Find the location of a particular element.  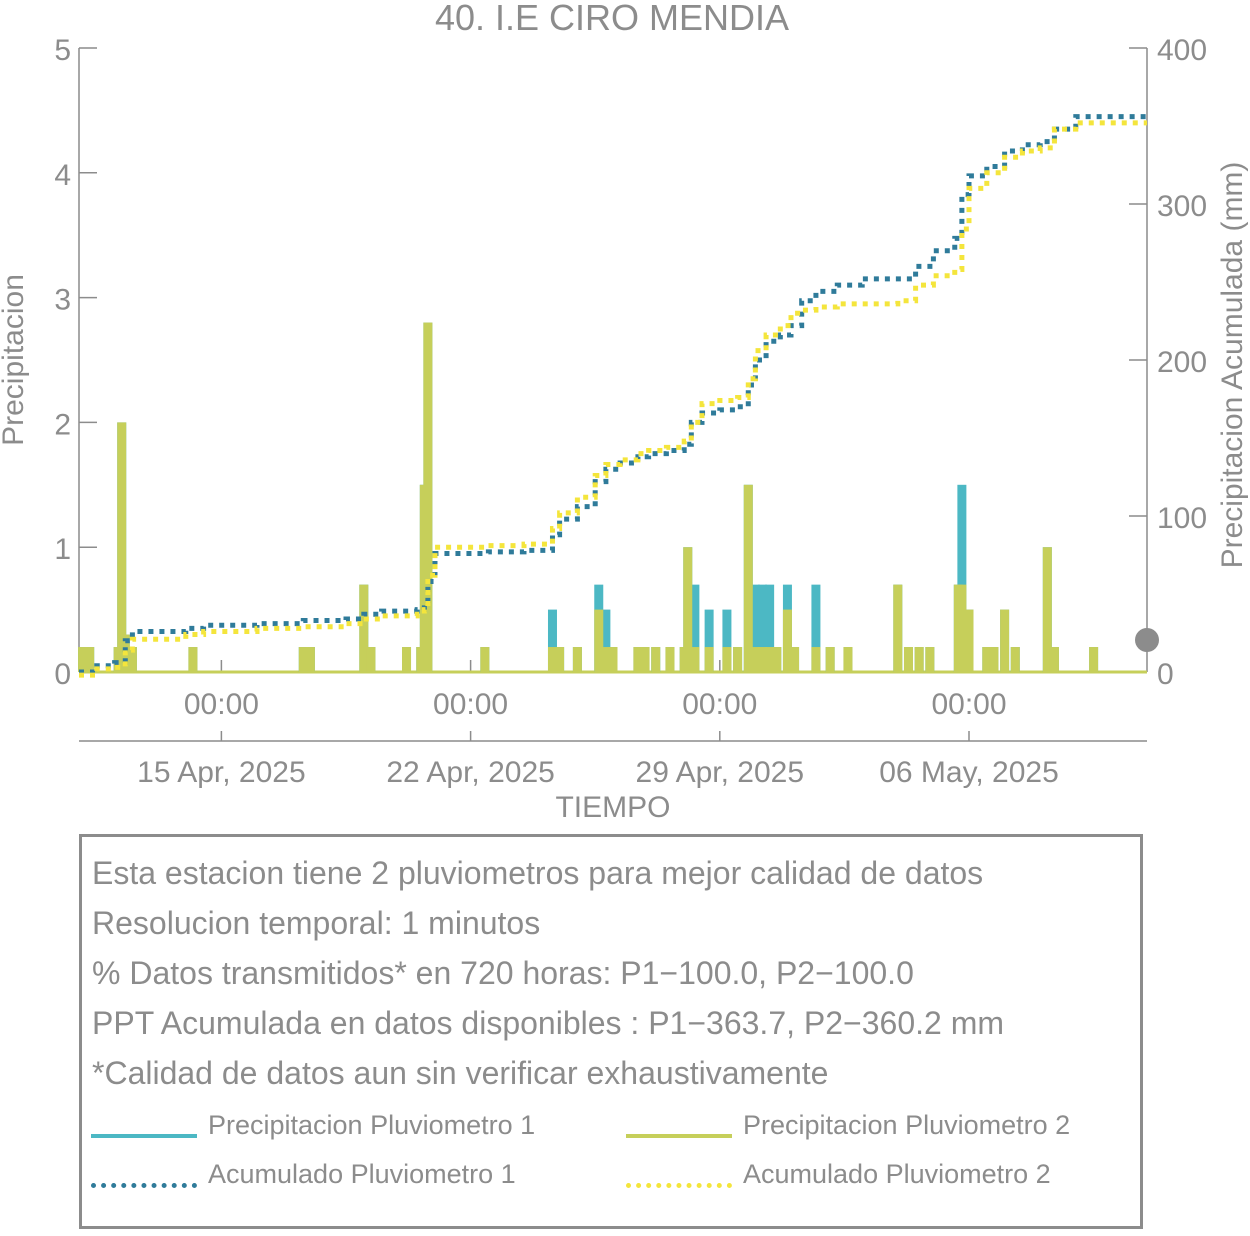

y-tick-label-left: 2 is located at coordinates (62, 424).